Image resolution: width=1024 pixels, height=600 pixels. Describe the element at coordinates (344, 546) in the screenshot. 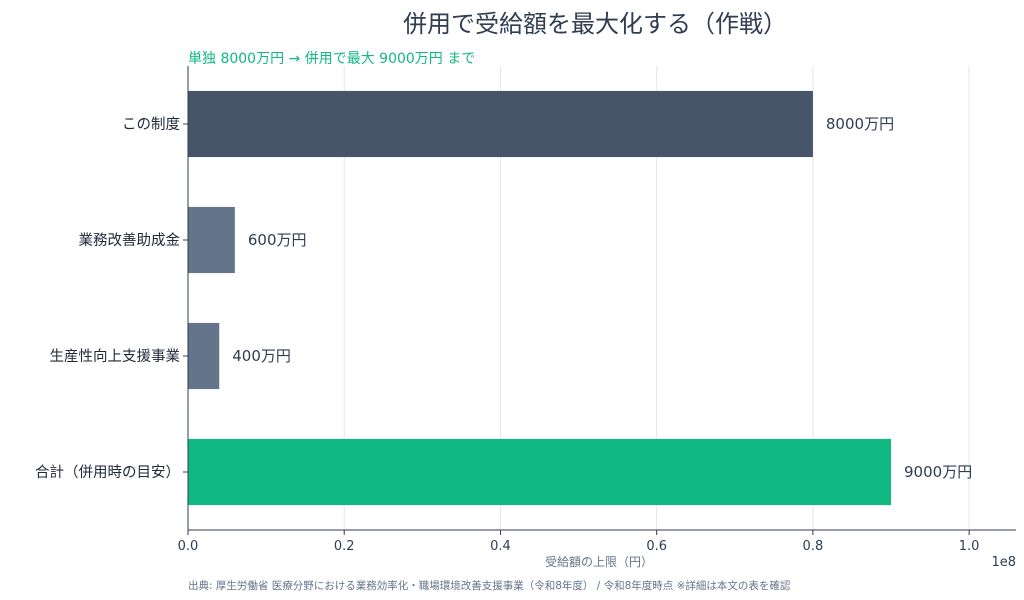

I see `x-tick-label: 0.2` at that location.